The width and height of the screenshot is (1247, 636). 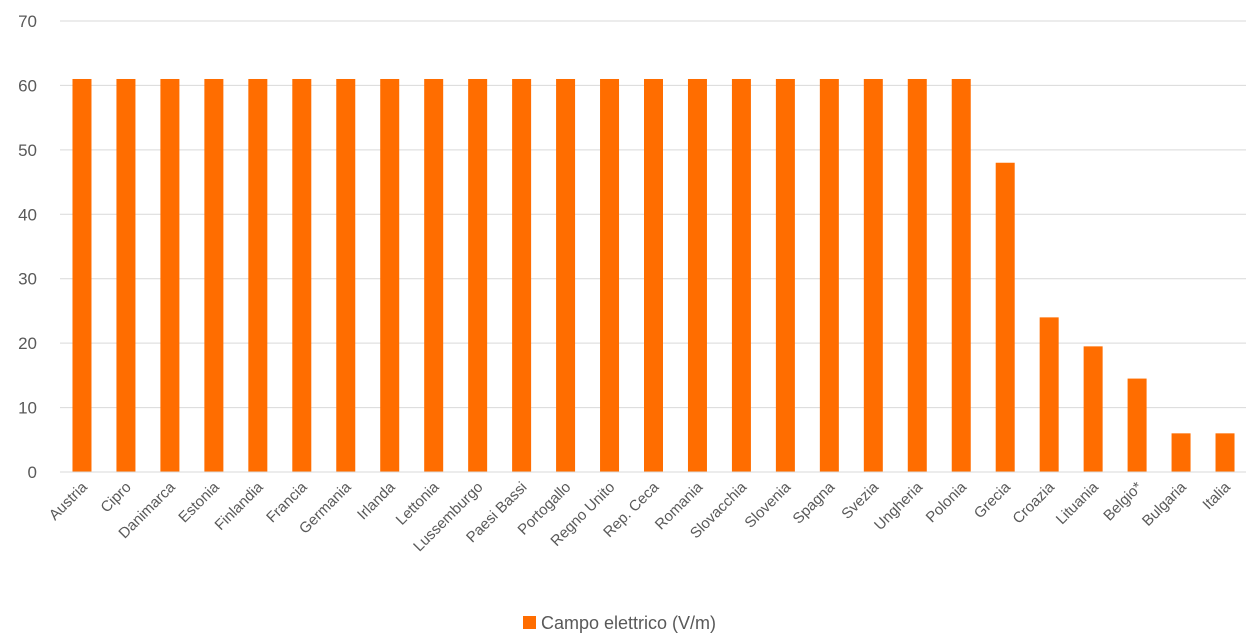 What do you see at coordinates (1078, 503) in the screenshot?
I see `x-tick-label: Lituania` at bounding box center [1078, 503].